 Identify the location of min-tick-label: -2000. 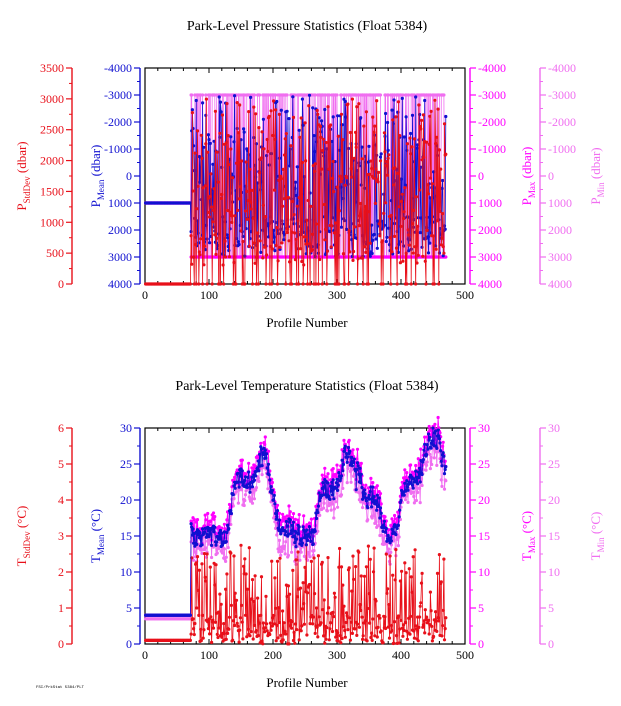
(562, 122).